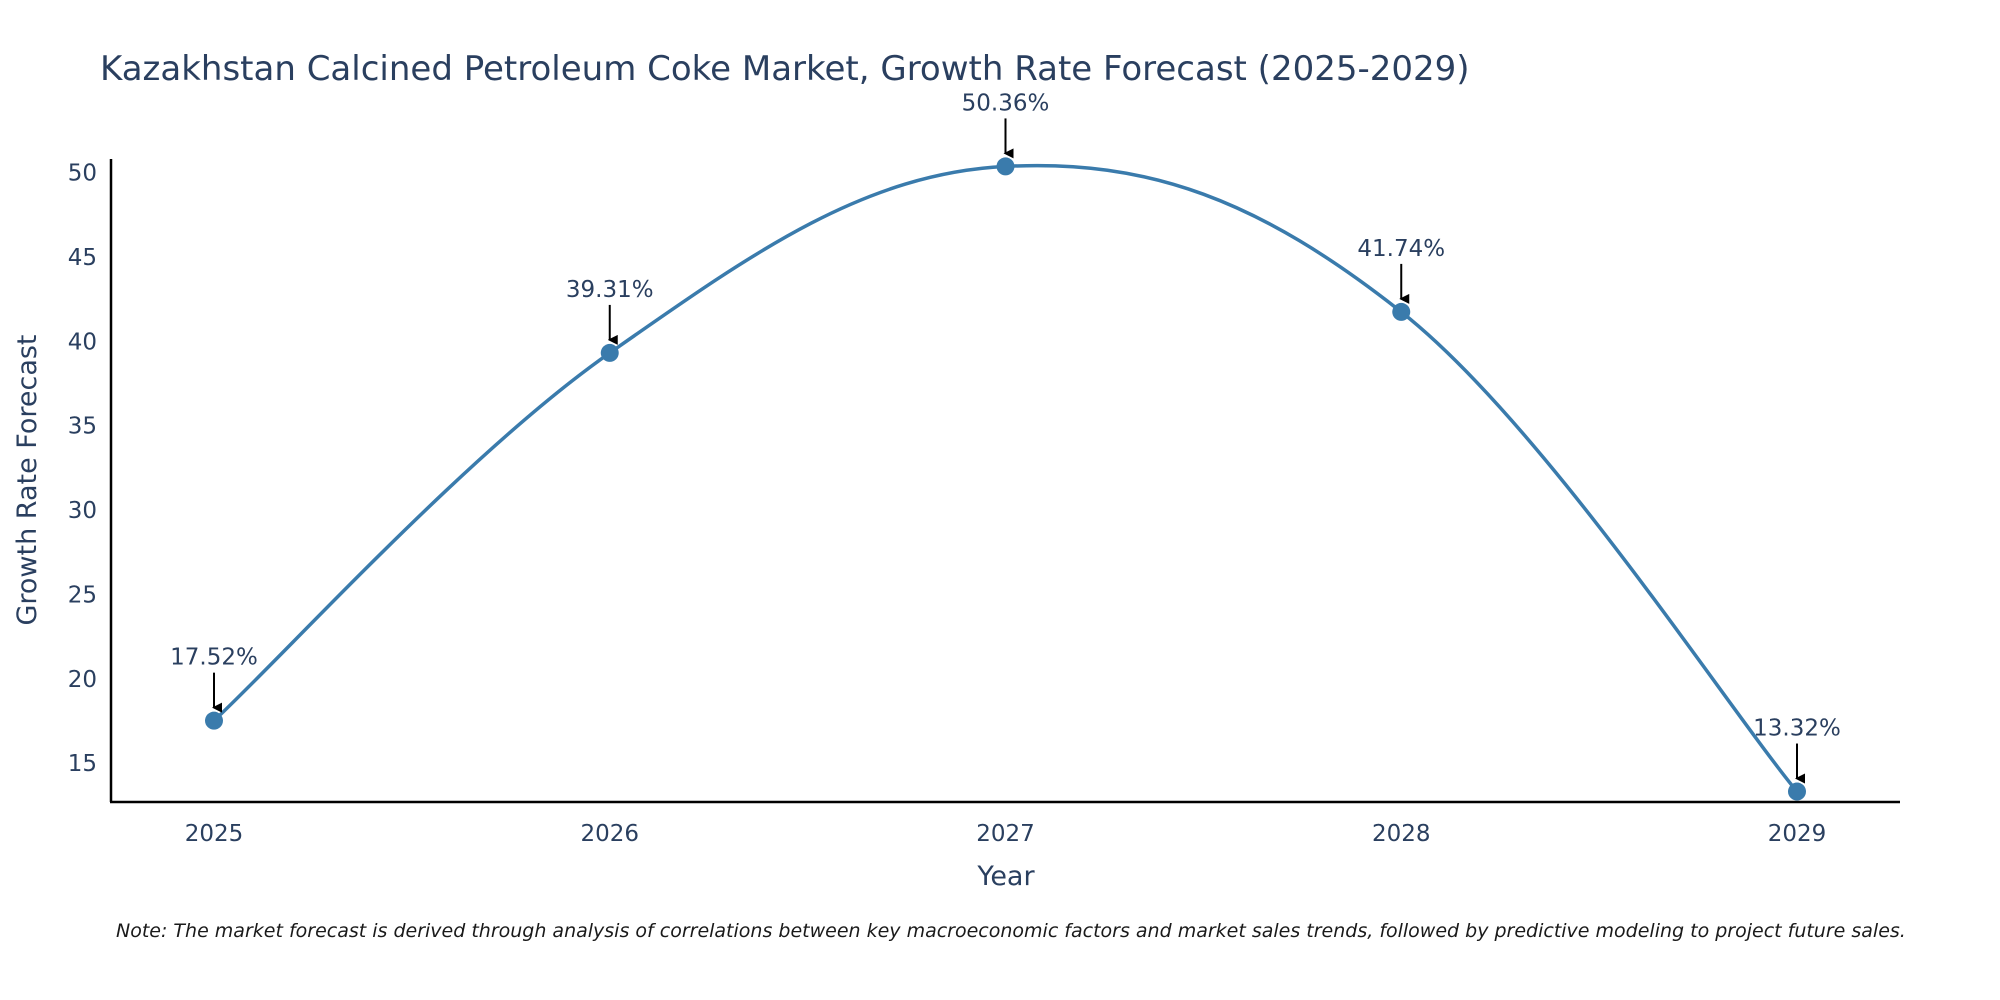 The width and height of the screenshot is (2000, 1000). I want to click on y-tick-label: 45, so click(82, 258).